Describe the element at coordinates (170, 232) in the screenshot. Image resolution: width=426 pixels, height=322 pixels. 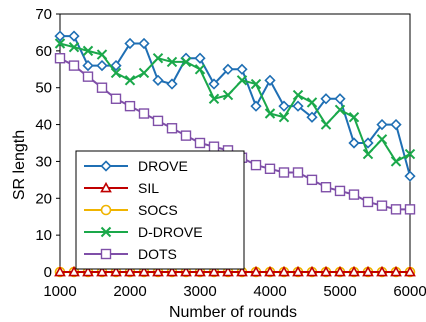
I see `legend-label: D-DROVE` at that location.